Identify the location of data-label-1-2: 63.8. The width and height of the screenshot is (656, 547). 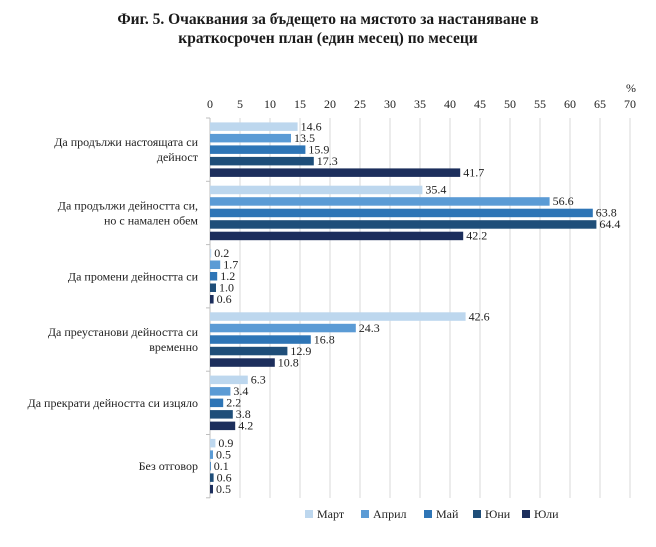
(606, 213).